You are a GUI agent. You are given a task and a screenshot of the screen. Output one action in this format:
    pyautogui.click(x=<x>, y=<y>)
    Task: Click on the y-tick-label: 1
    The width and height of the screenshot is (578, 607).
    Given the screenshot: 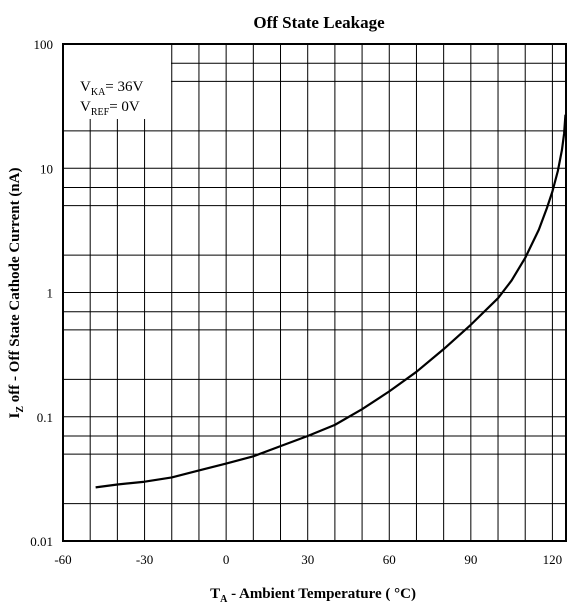 What is the action you would take?
    pyautogui.click(x=50, y=293)
    